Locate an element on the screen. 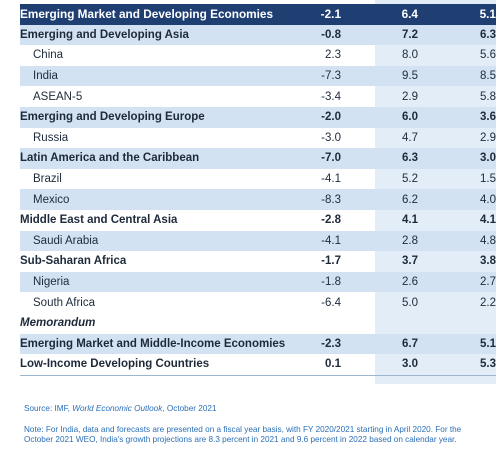 This screenshot has width=500, height=462. value-col2: 6.4 is located at coordinates (396, 14).